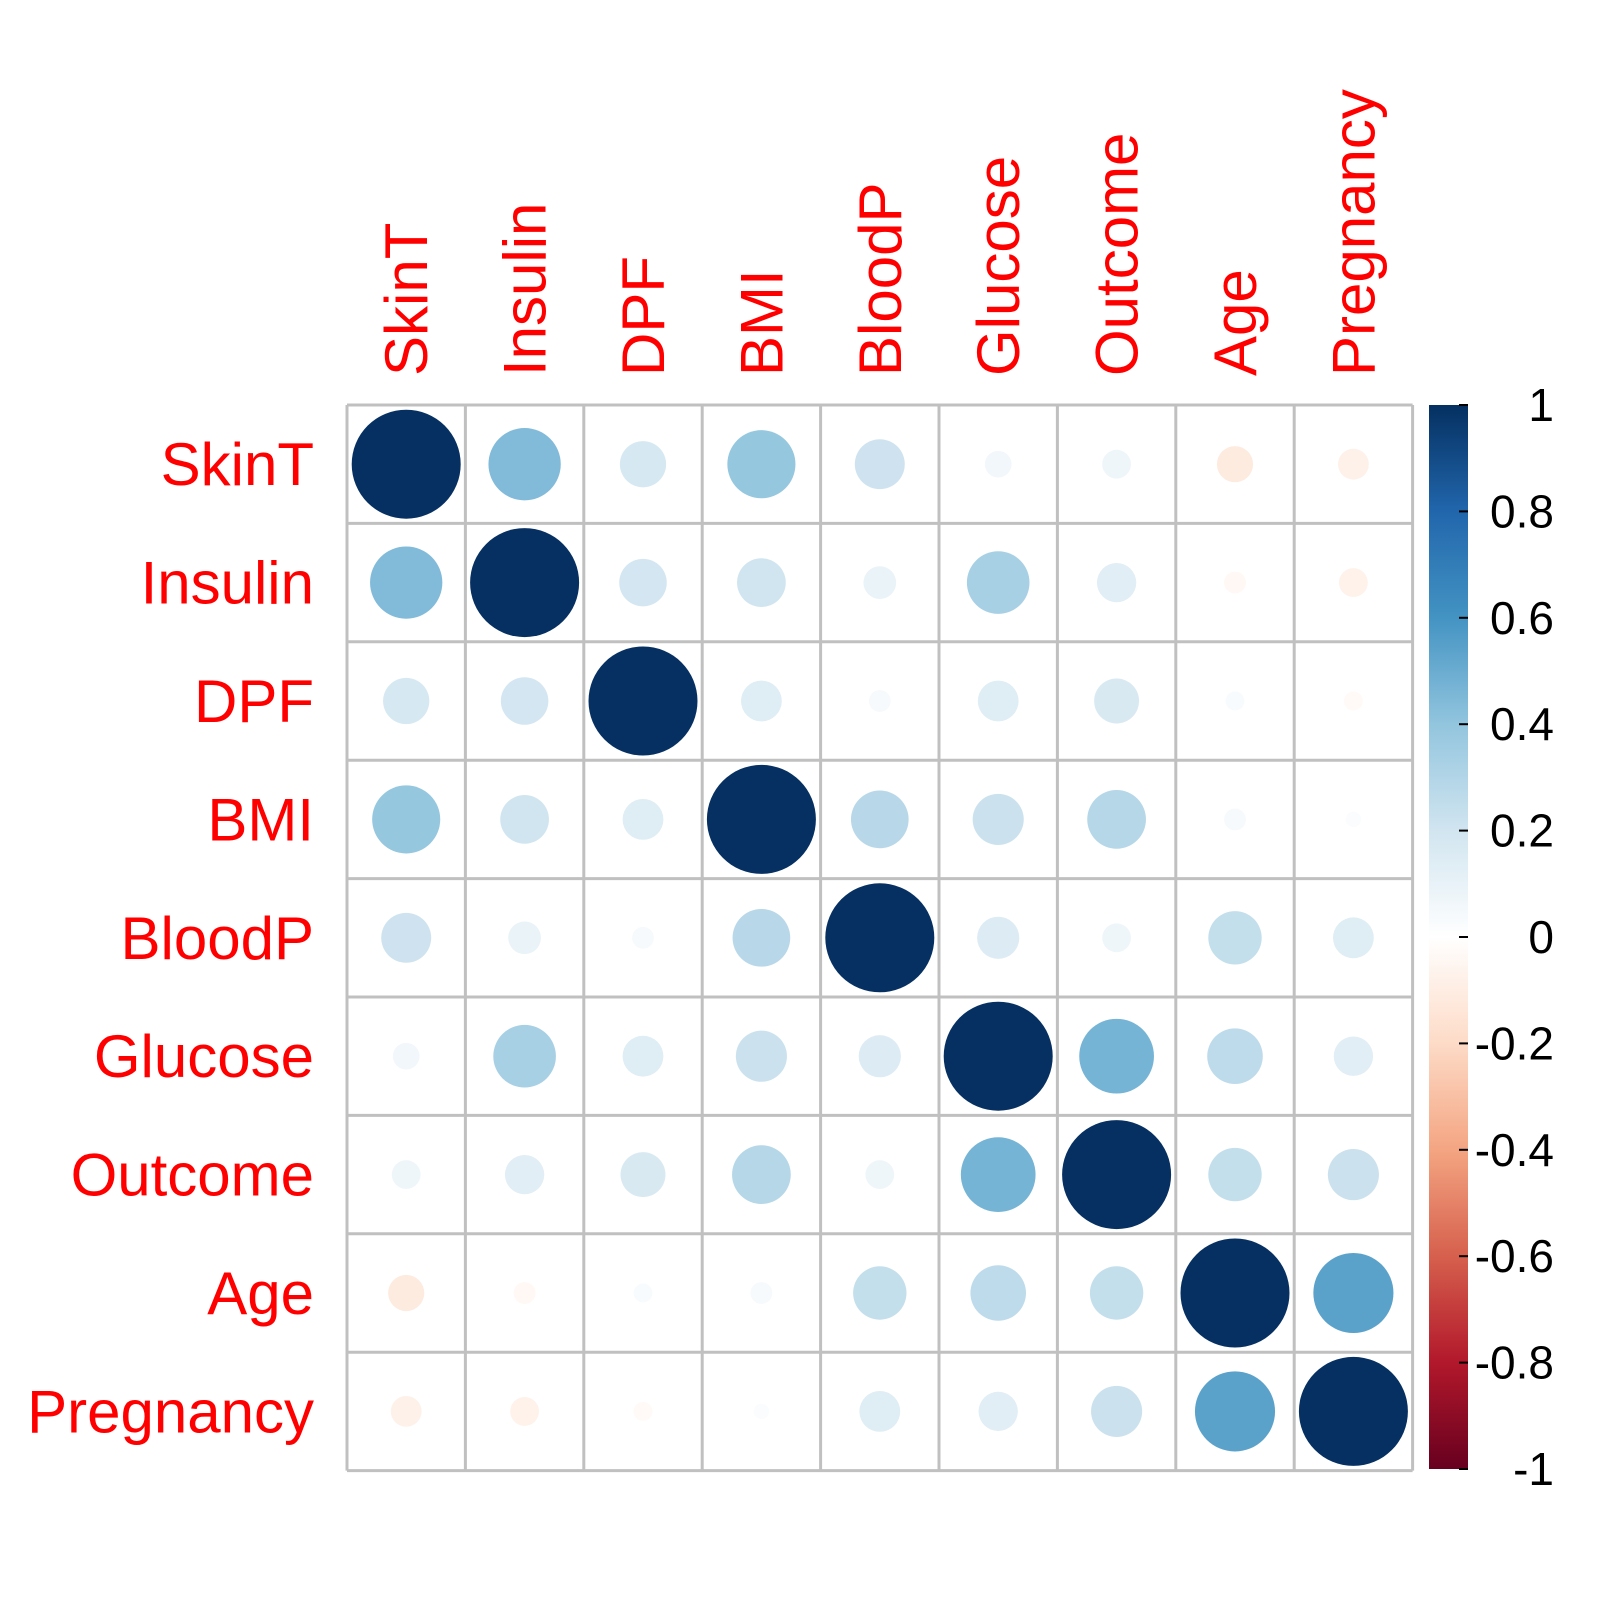 The height and width of the screenshot is (1600, 1600). I want to click on correlation-circle-age-outcome, so click(1116, 1293).